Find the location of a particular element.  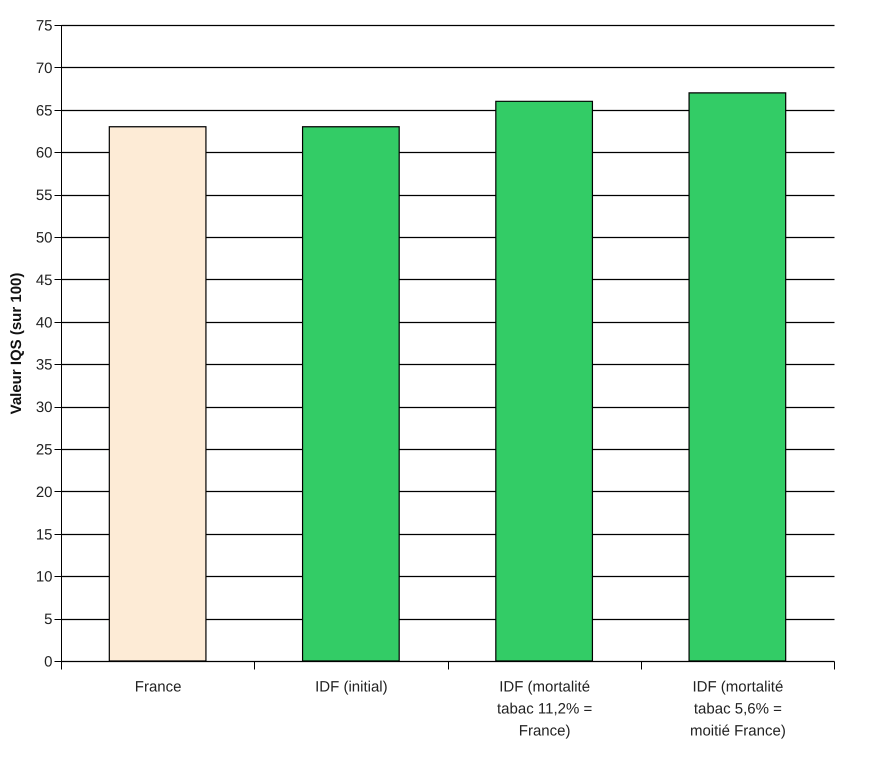

x-tick-label: IDF (mortalité tabac 5,6% = moitié France) is located at coordinates (738, 709).